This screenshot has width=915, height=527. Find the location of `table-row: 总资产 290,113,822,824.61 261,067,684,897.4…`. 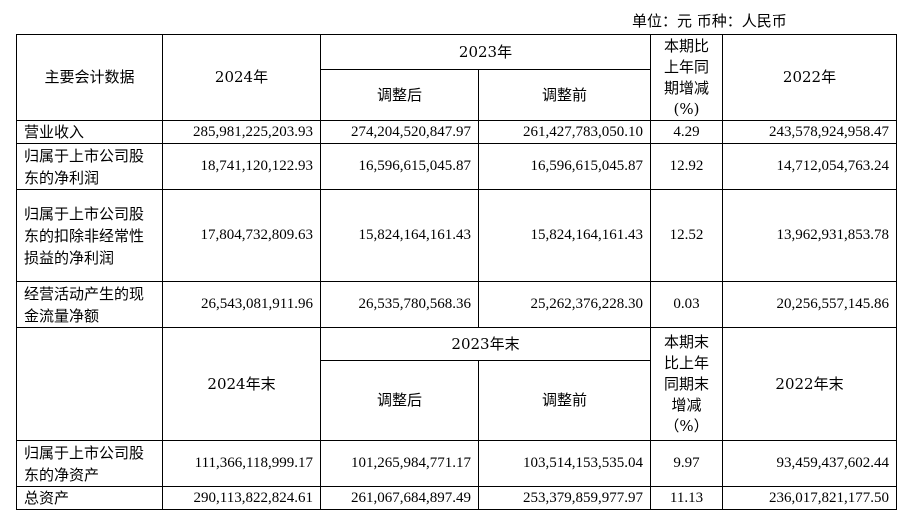

table-row: 总资产 290,113,822,824.61 261,067,684,897.4… is located at coordinates (456, 498).